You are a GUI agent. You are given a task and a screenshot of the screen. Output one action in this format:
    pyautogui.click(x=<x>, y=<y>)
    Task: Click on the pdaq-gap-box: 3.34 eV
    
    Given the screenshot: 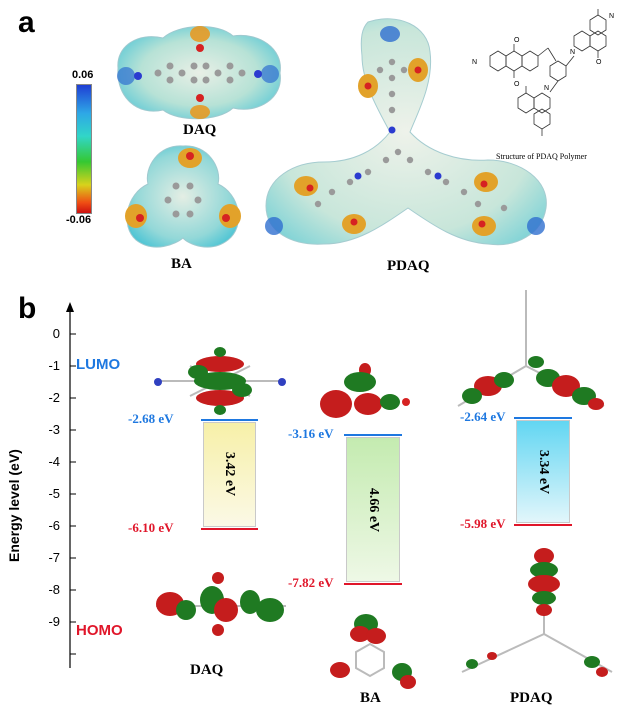 What is the action you would take?
    pyautogui.click(x=543, y=472)
    